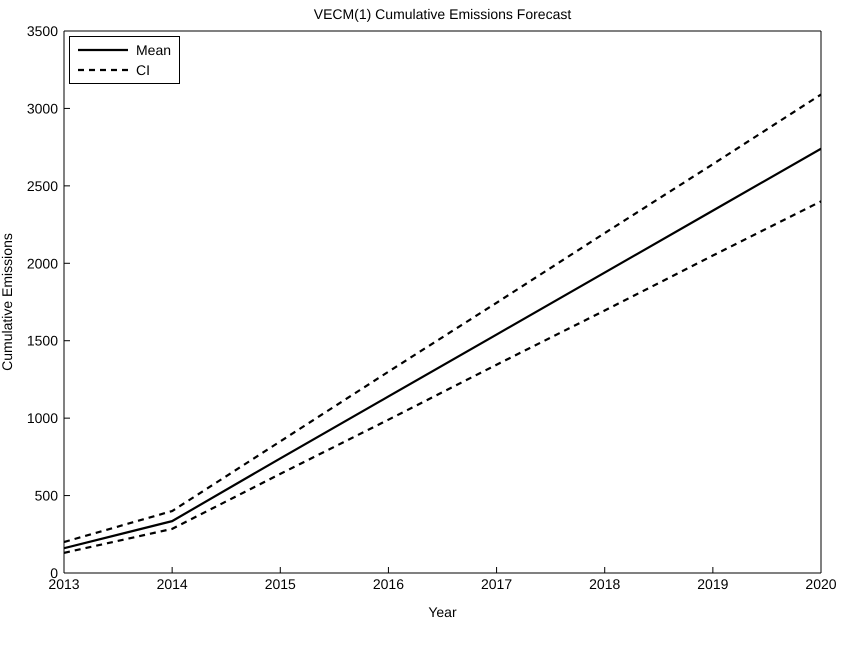 Image resolution: width=842 pixels, height=661 pixels. I want to click on y-tick-label: 1000, so click(42, 418).